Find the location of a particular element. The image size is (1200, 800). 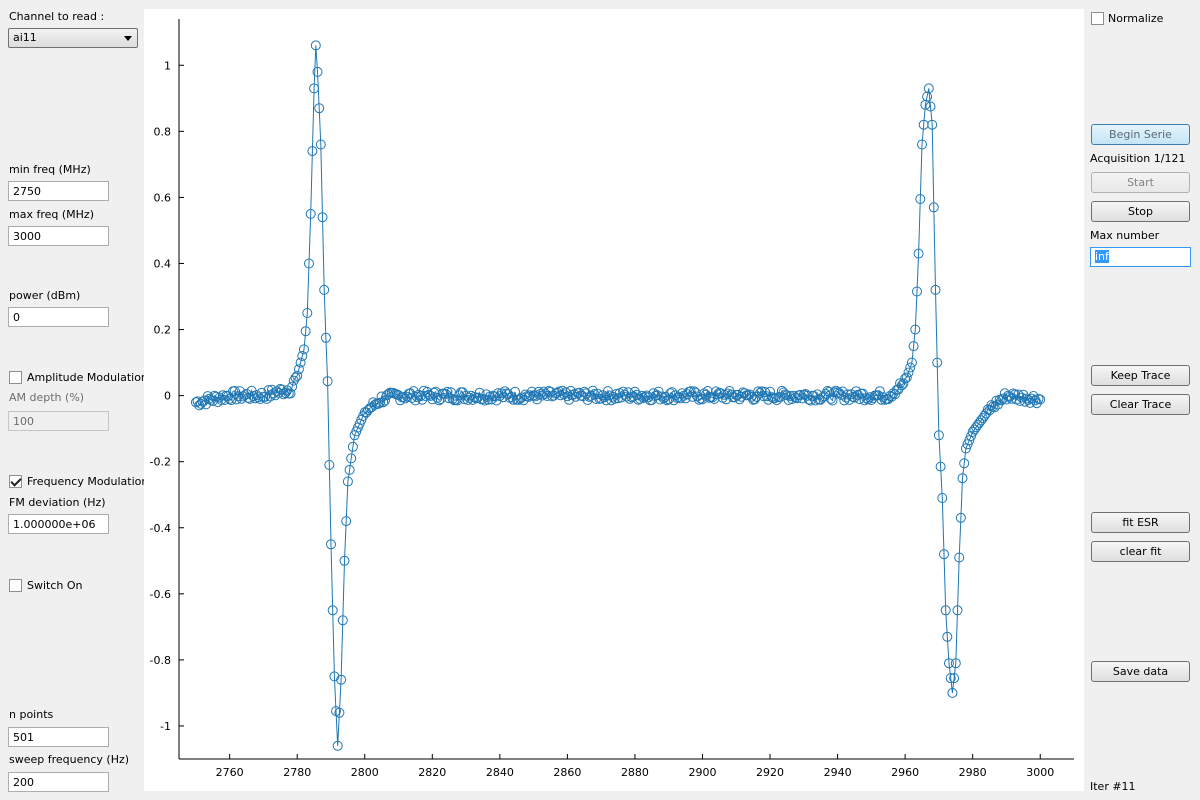

iteration-counter: Iter #11 is located at coordinates (1113, 786).